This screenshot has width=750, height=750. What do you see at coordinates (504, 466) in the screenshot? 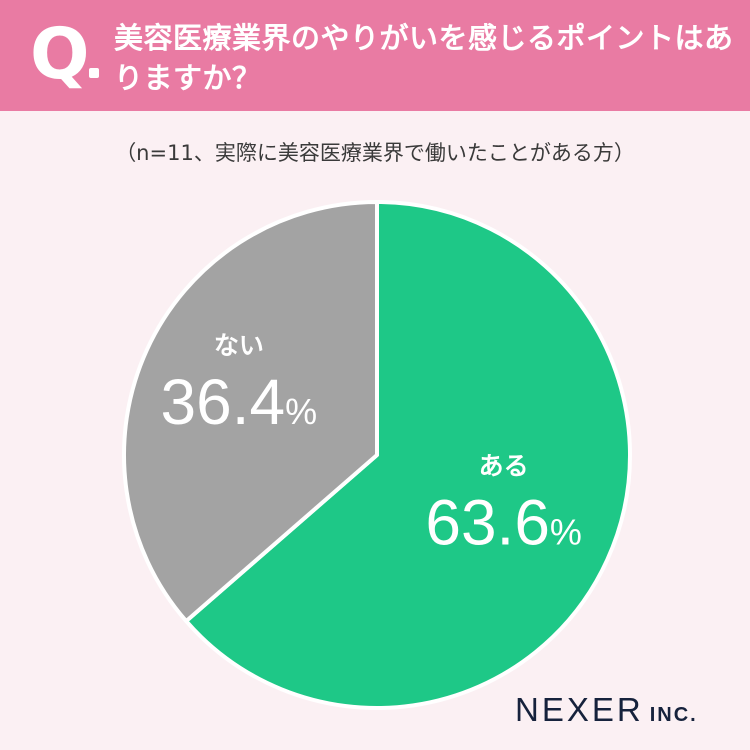
I see `slice-label-1: ある` at bounding box center [504, 466].